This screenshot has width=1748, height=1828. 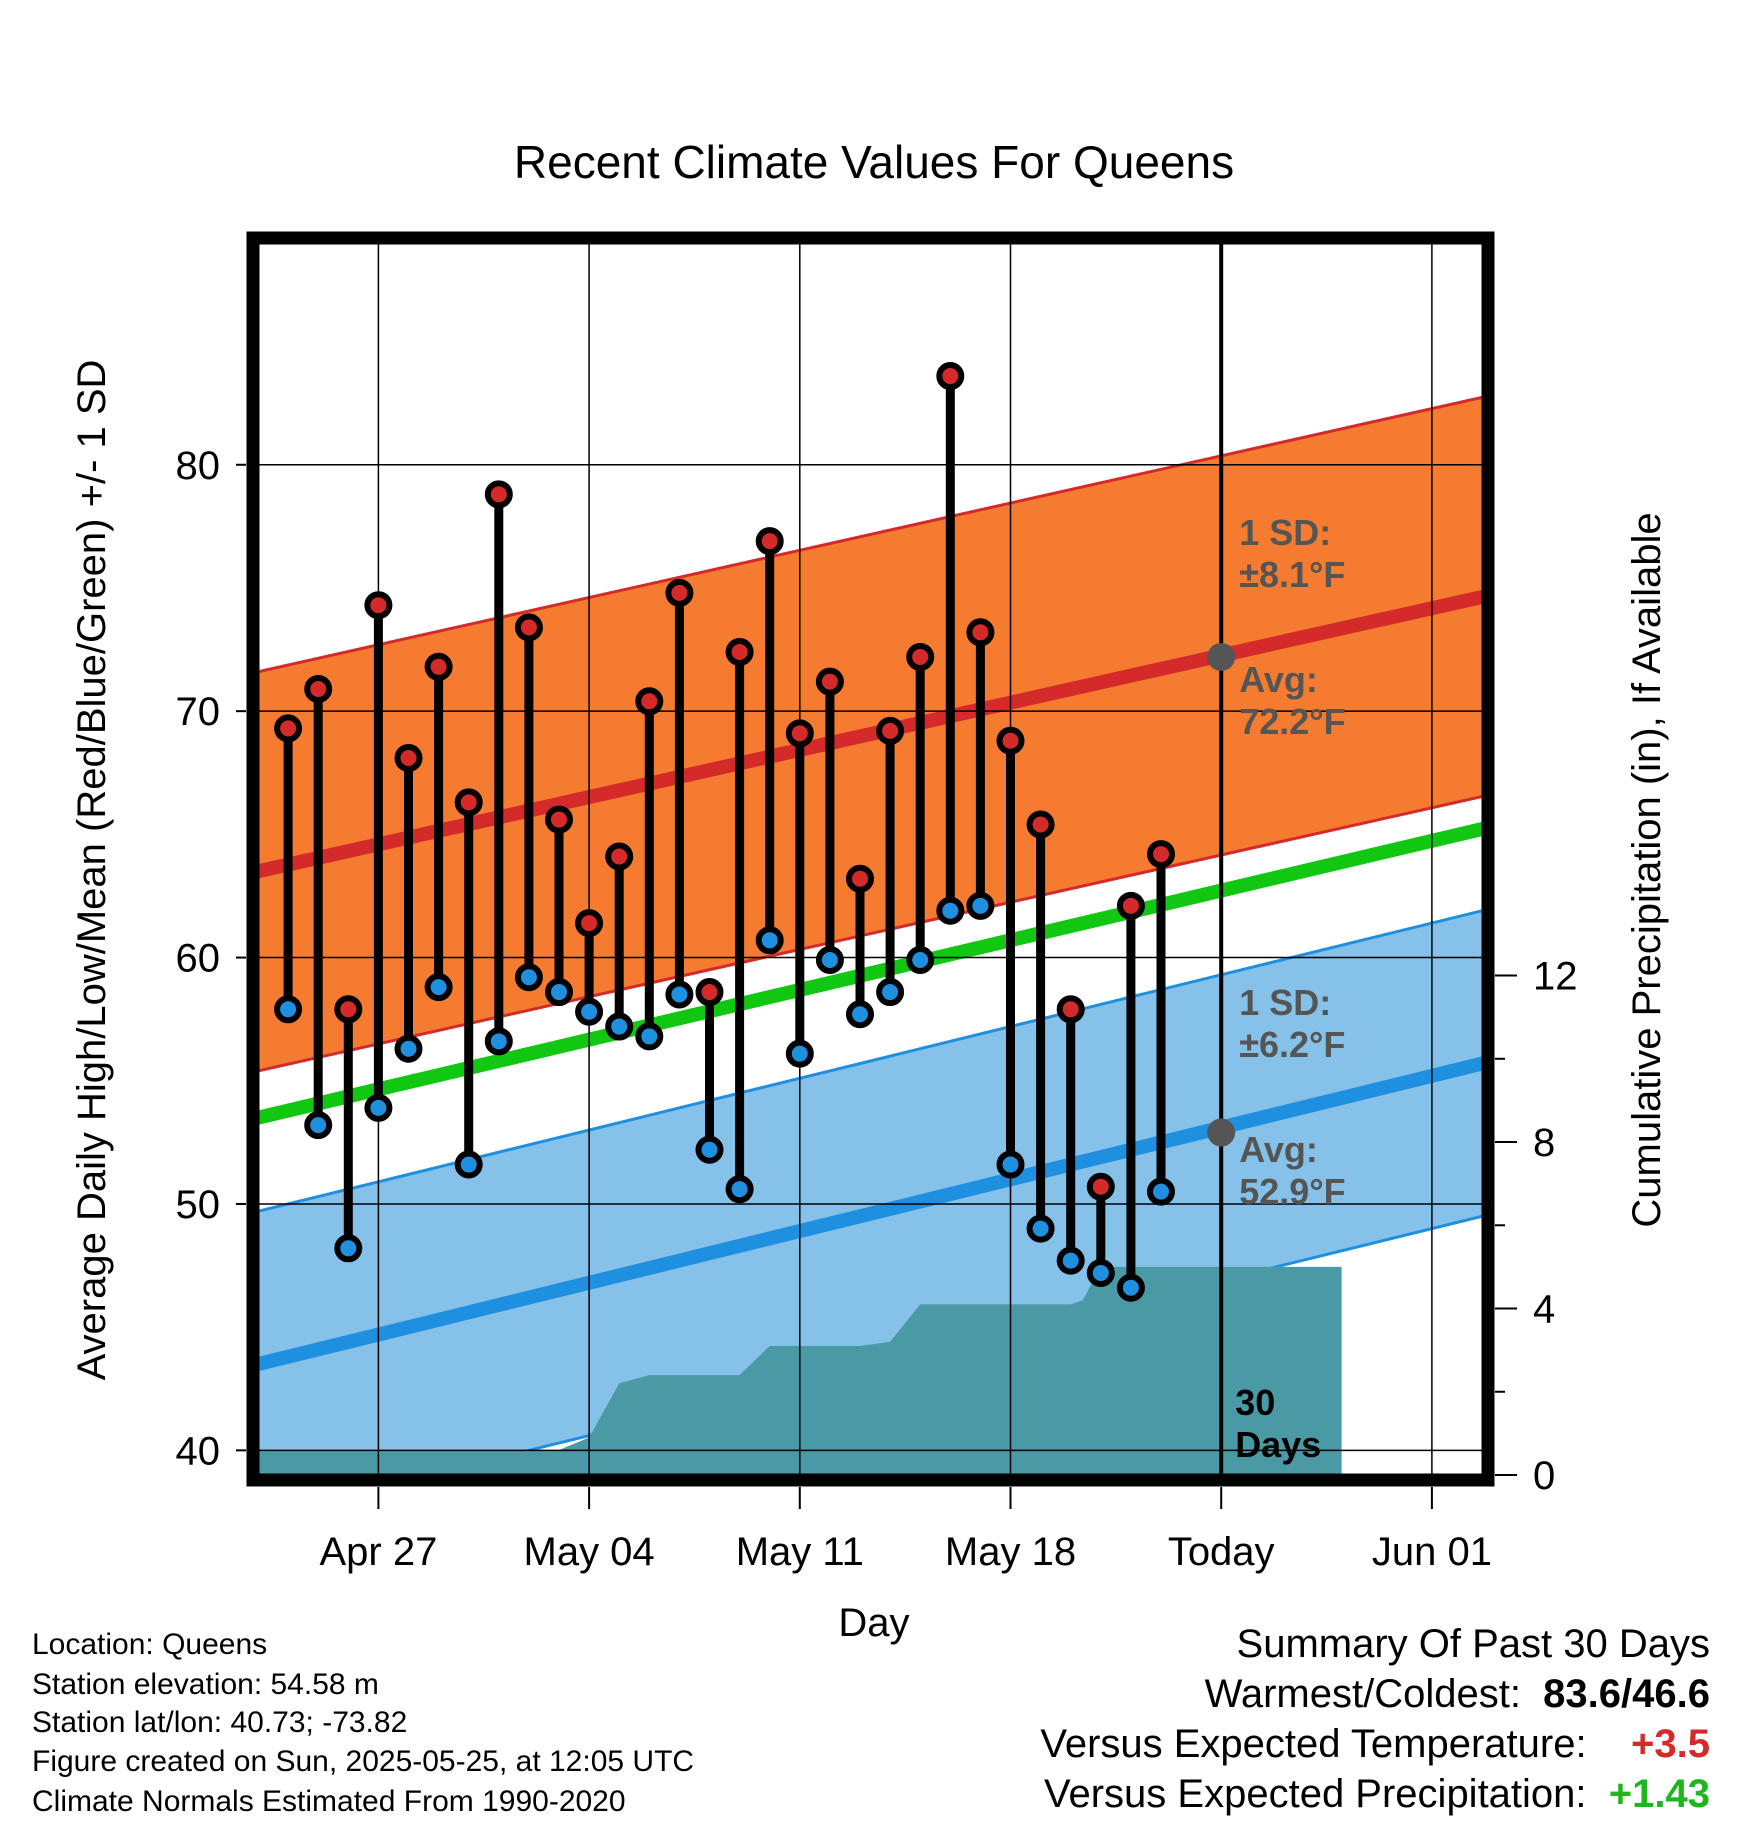 I want to click on summary-temp: Versus Expected Temperature: +3.5, so click(x=1375, y=1744).